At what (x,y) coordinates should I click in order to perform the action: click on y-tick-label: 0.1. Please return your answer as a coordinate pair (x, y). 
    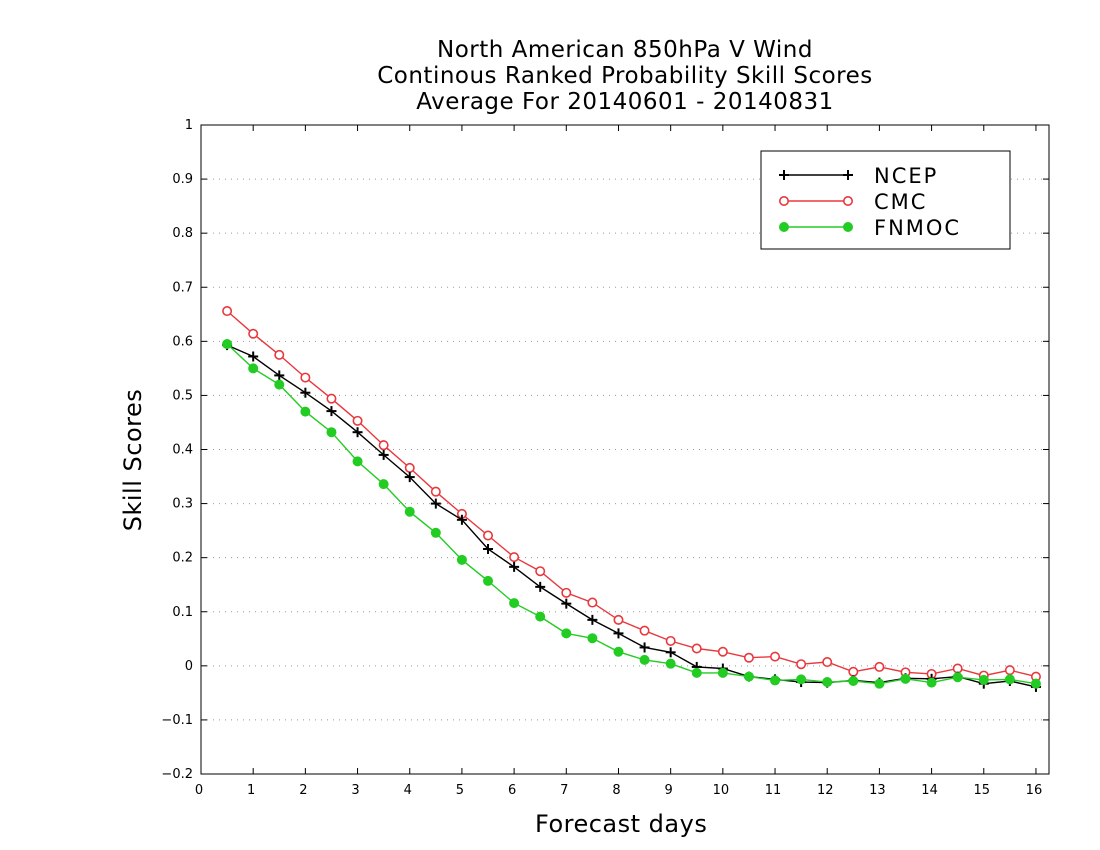
    Looking at the image, I should click on (182, 612).